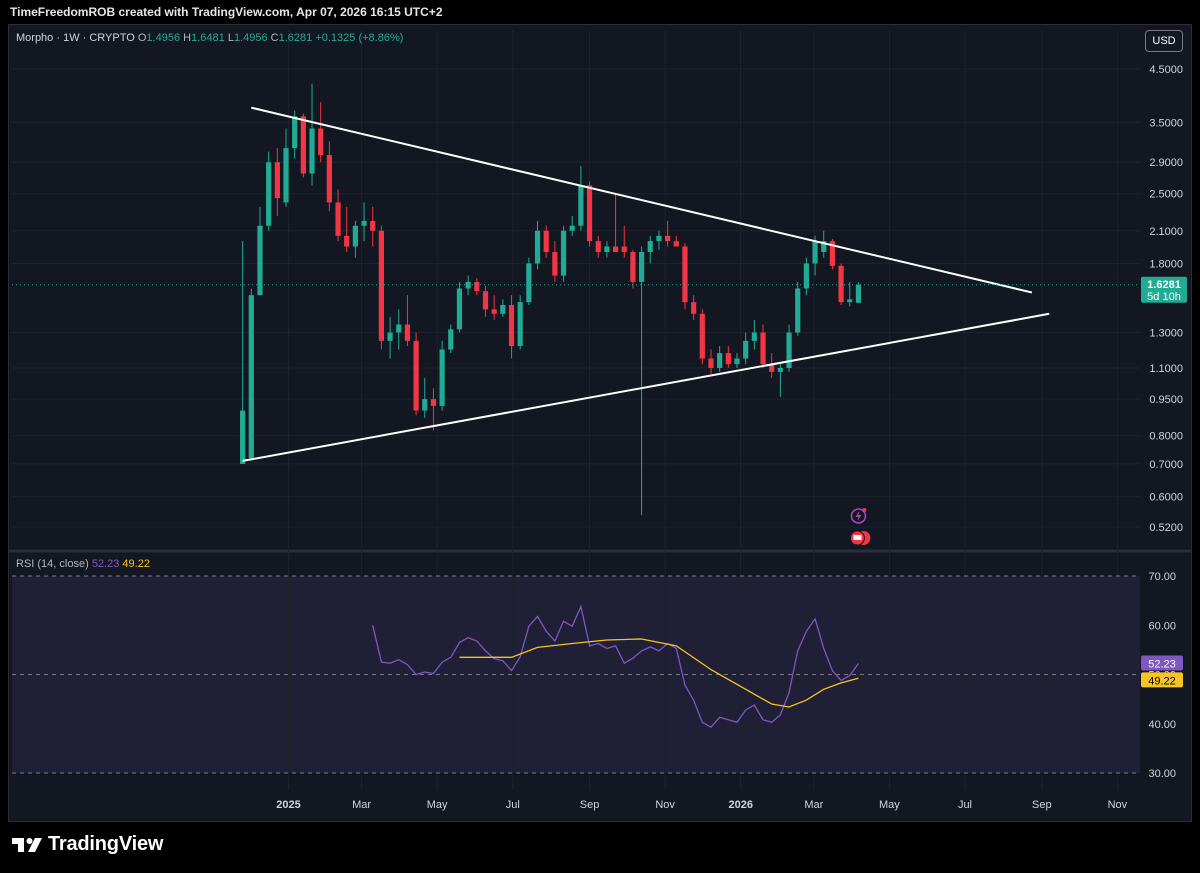  I want to click on rsi-ma-badge-label: 49.22, so click(1162, 681).